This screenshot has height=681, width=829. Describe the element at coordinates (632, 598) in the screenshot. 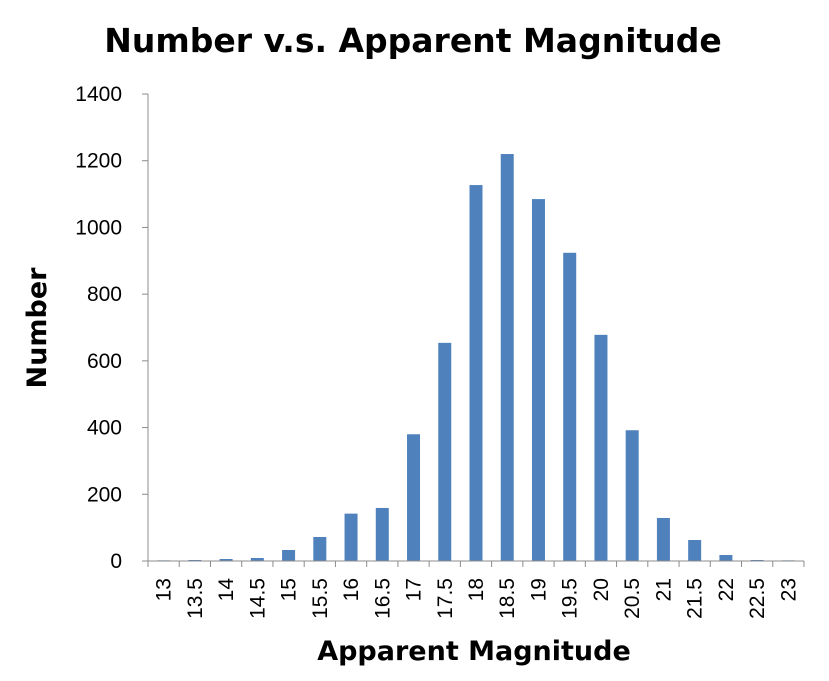

I see `x-tick-label: 20.5` at that location.